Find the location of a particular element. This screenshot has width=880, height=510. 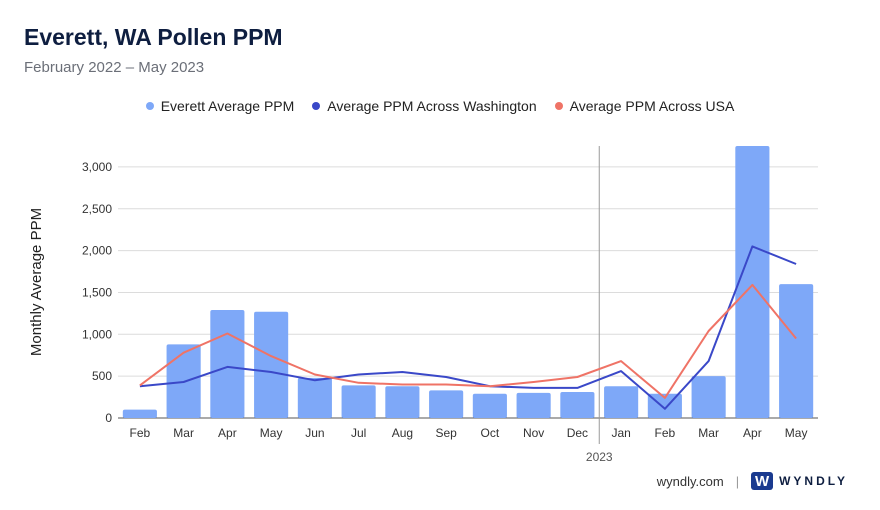

footer: wyndly.com | W WYNDLY is located at coordinates (752, 481).